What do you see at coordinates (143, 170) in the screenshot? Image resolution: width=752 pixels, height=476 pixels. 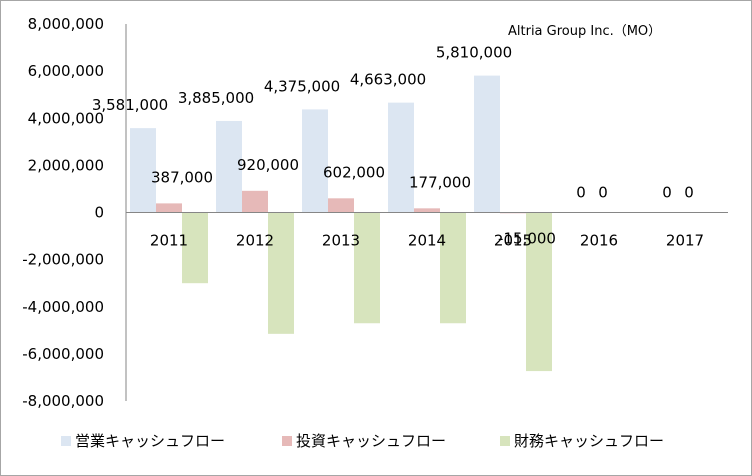 I see `bar-series1-2011` at bounding box center [143, 170].